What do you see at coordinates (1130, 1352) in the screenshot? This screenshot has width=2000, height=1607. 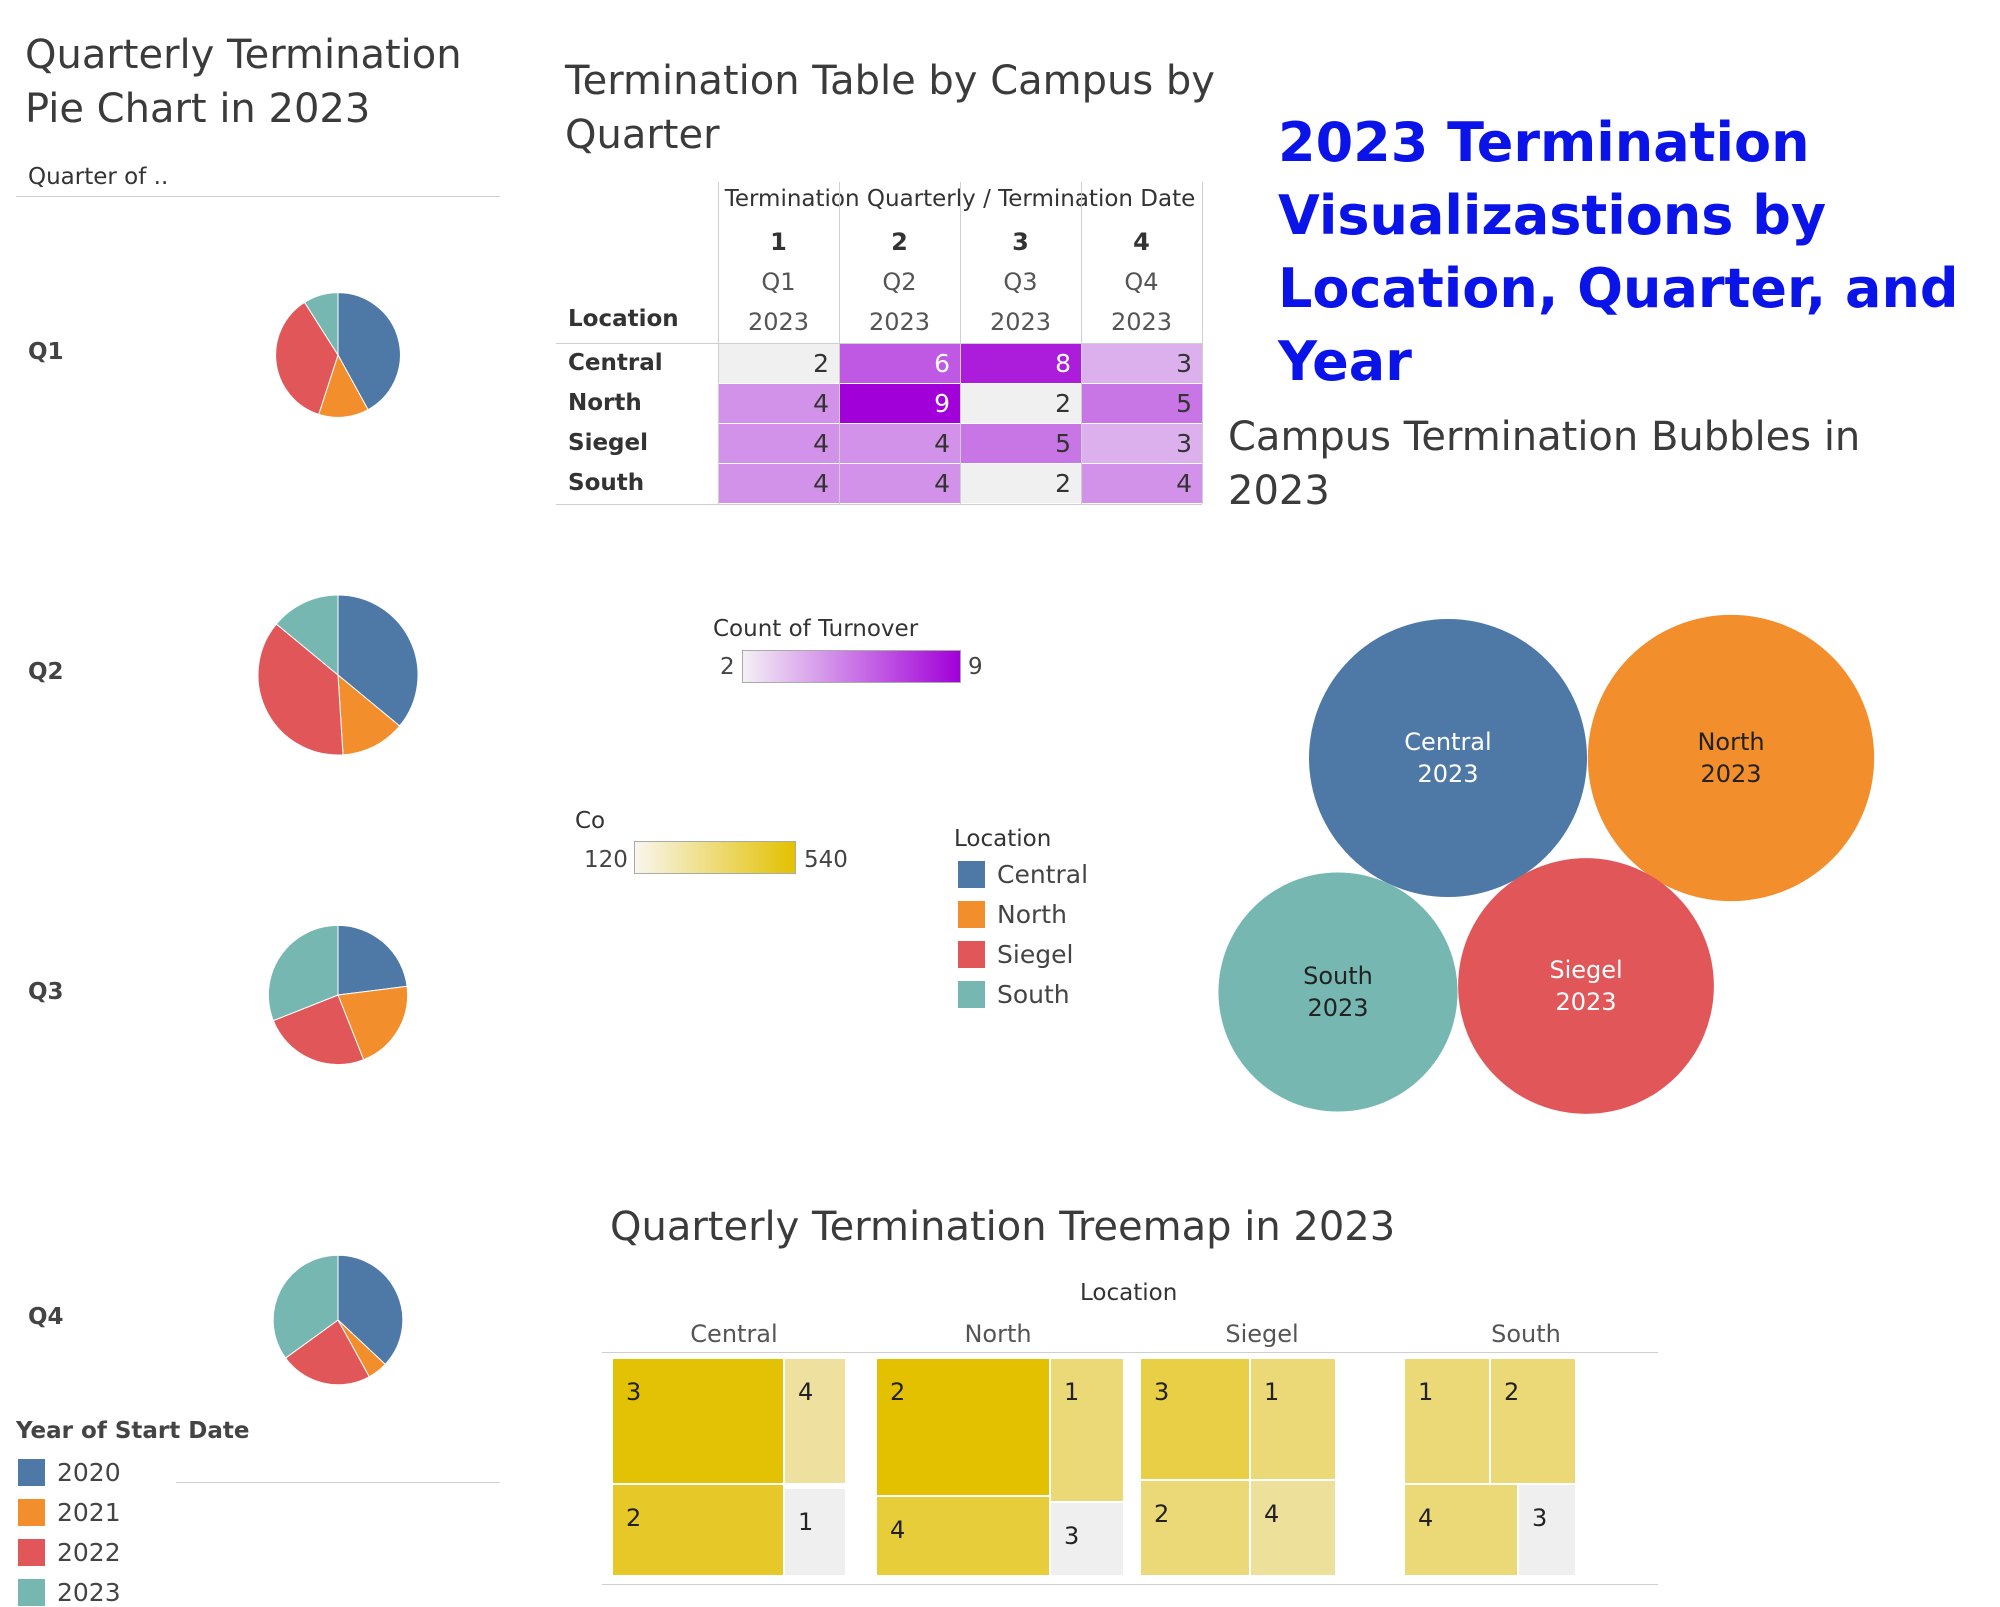 I see `treemap-header-divider` at bounding box center [1130, 1352].